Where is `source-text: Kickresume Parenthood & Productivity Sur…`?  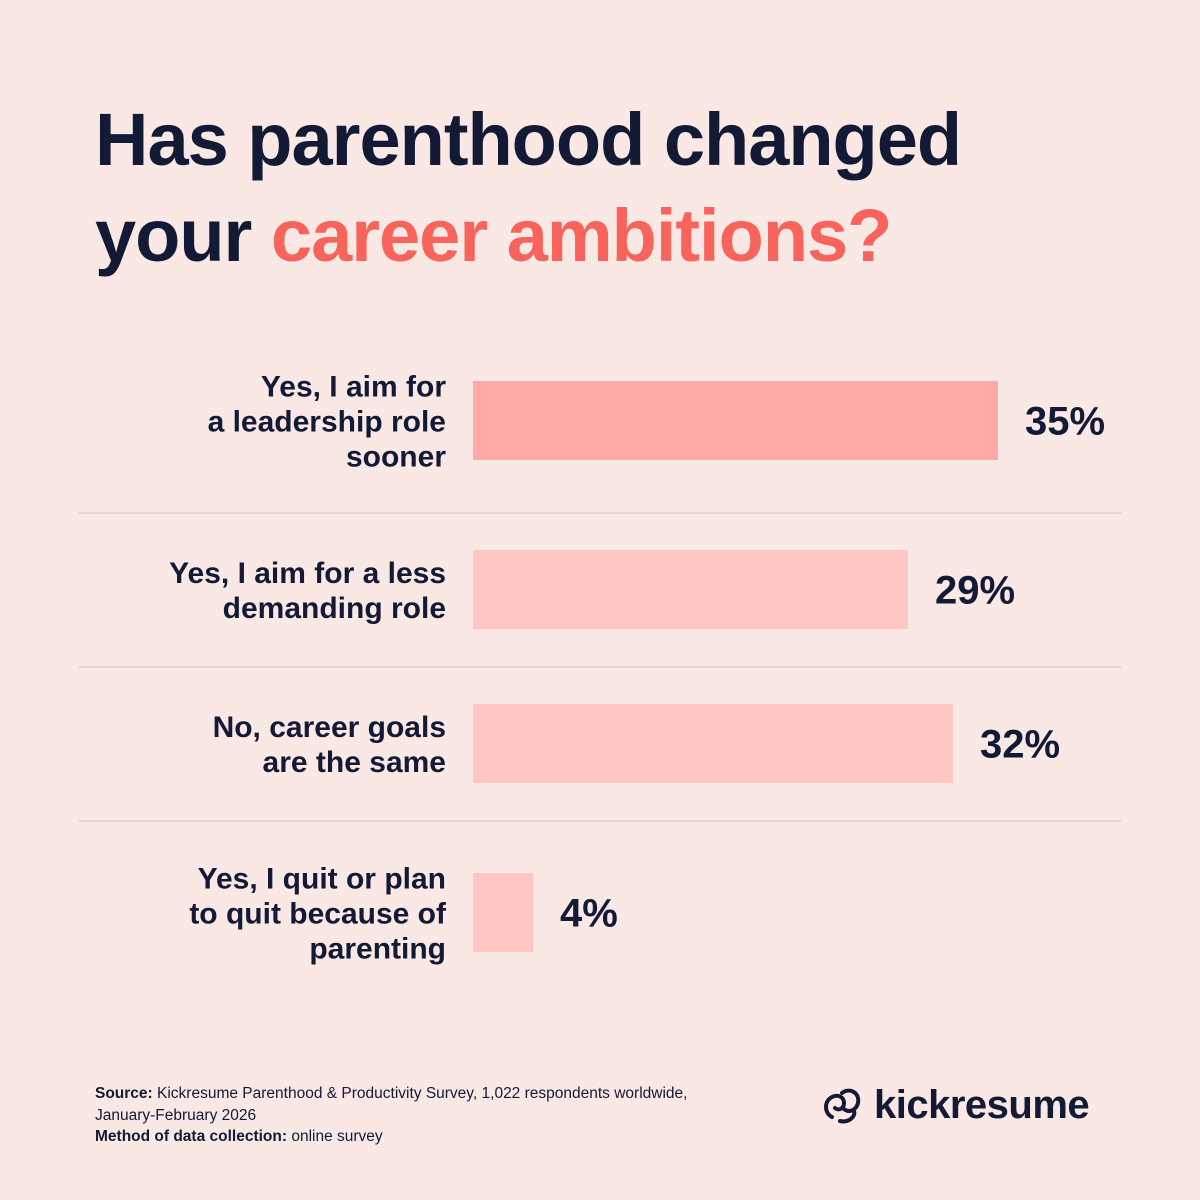
source-text: Kickresume Parenthood & Productivity Sur… is located at coordinates (420, 1093).